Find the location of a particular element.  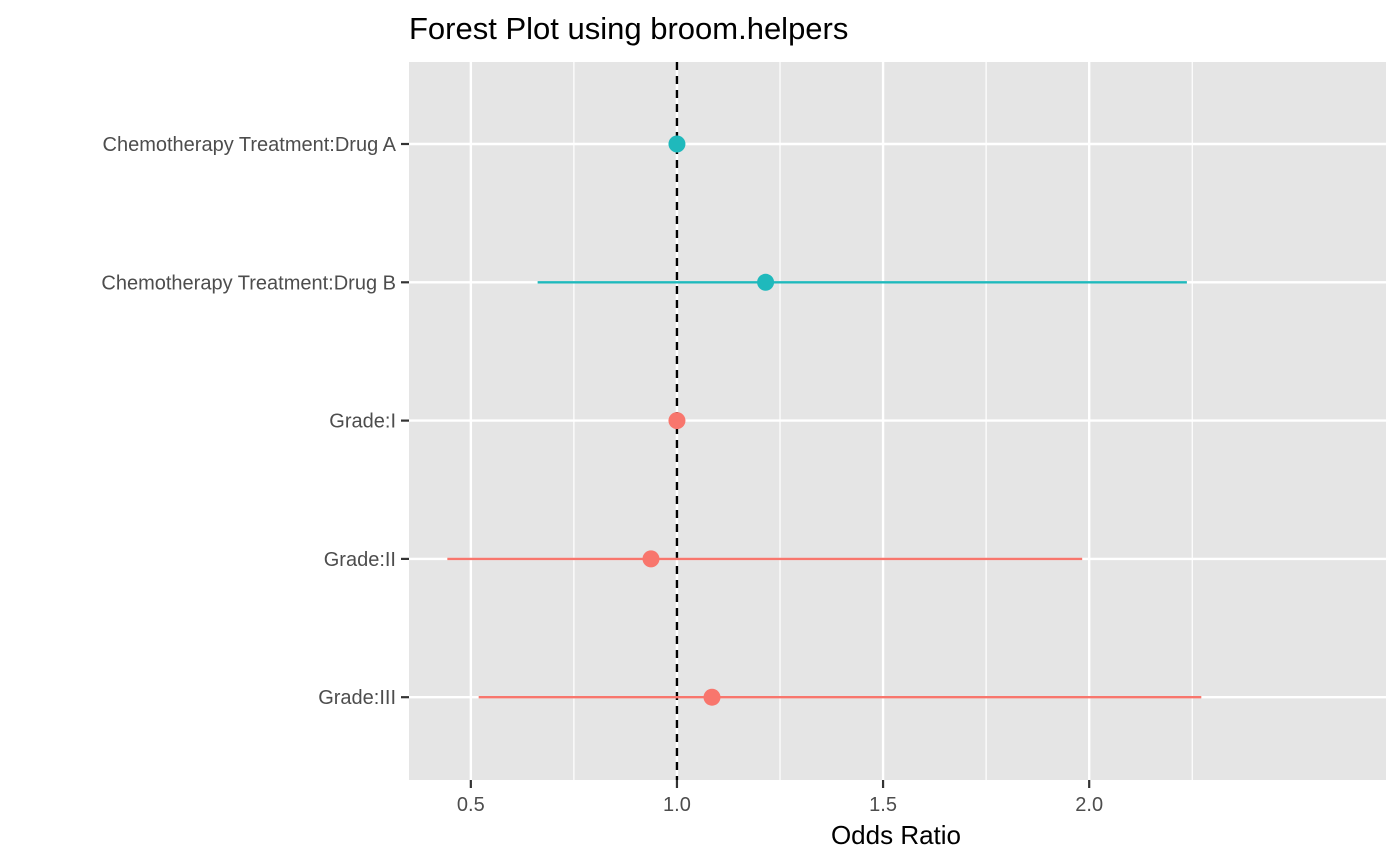

y-tick-label: Grade:III is located at coordinates (357, 698).